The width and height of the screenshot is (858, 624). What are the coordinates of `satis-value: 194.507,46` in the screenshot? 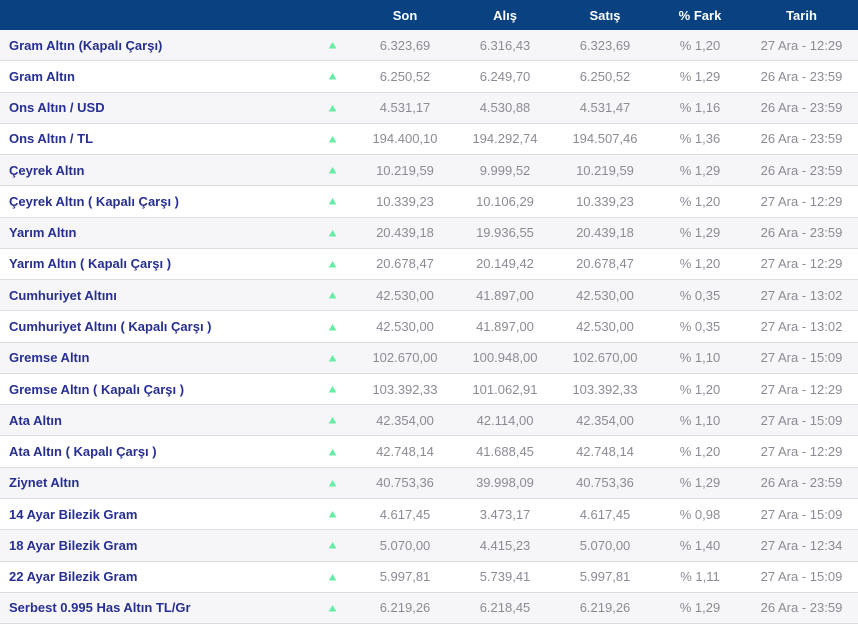 It's located at (605, 139).